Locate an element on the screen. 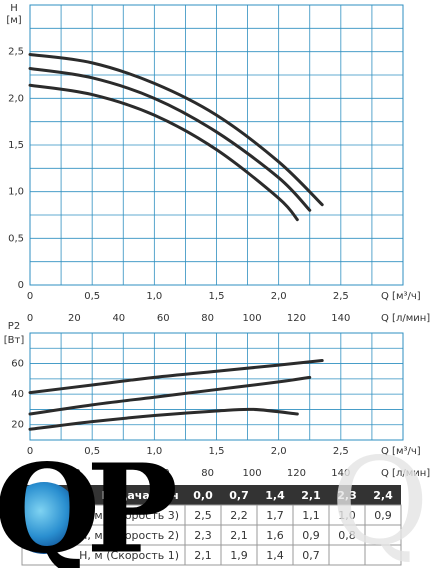 The height and width of the screenshot is (568, 433). y-tick-label: 0 is located at coordinates (21, 285).